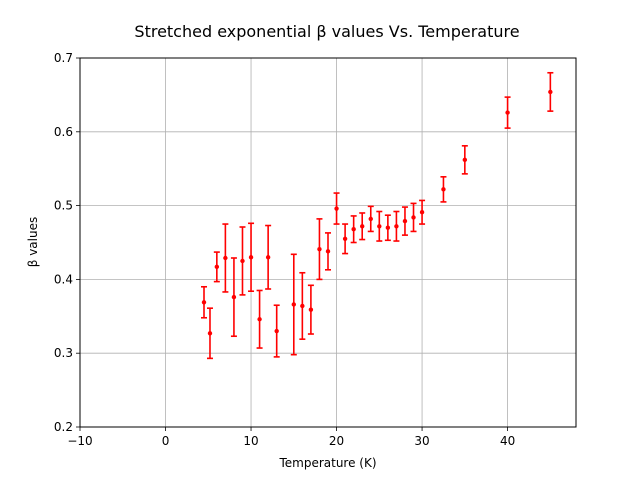 The image size is (640, 480). I want to click on x-tick-label: −10, so click(79, 441).